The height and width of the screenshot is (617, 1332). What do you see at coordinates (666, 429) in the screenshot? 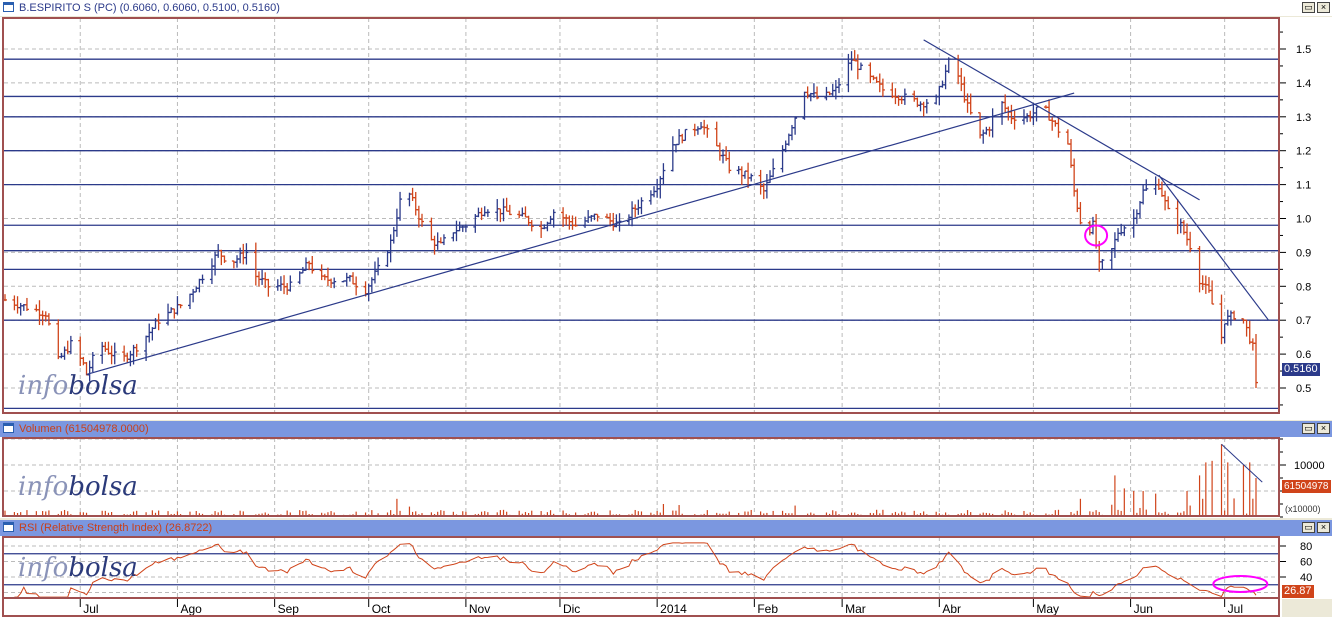
I see `volume-panel-titlebar: Volumen (61504978.0000) ▭ ×` at bounding box center [666, 429].